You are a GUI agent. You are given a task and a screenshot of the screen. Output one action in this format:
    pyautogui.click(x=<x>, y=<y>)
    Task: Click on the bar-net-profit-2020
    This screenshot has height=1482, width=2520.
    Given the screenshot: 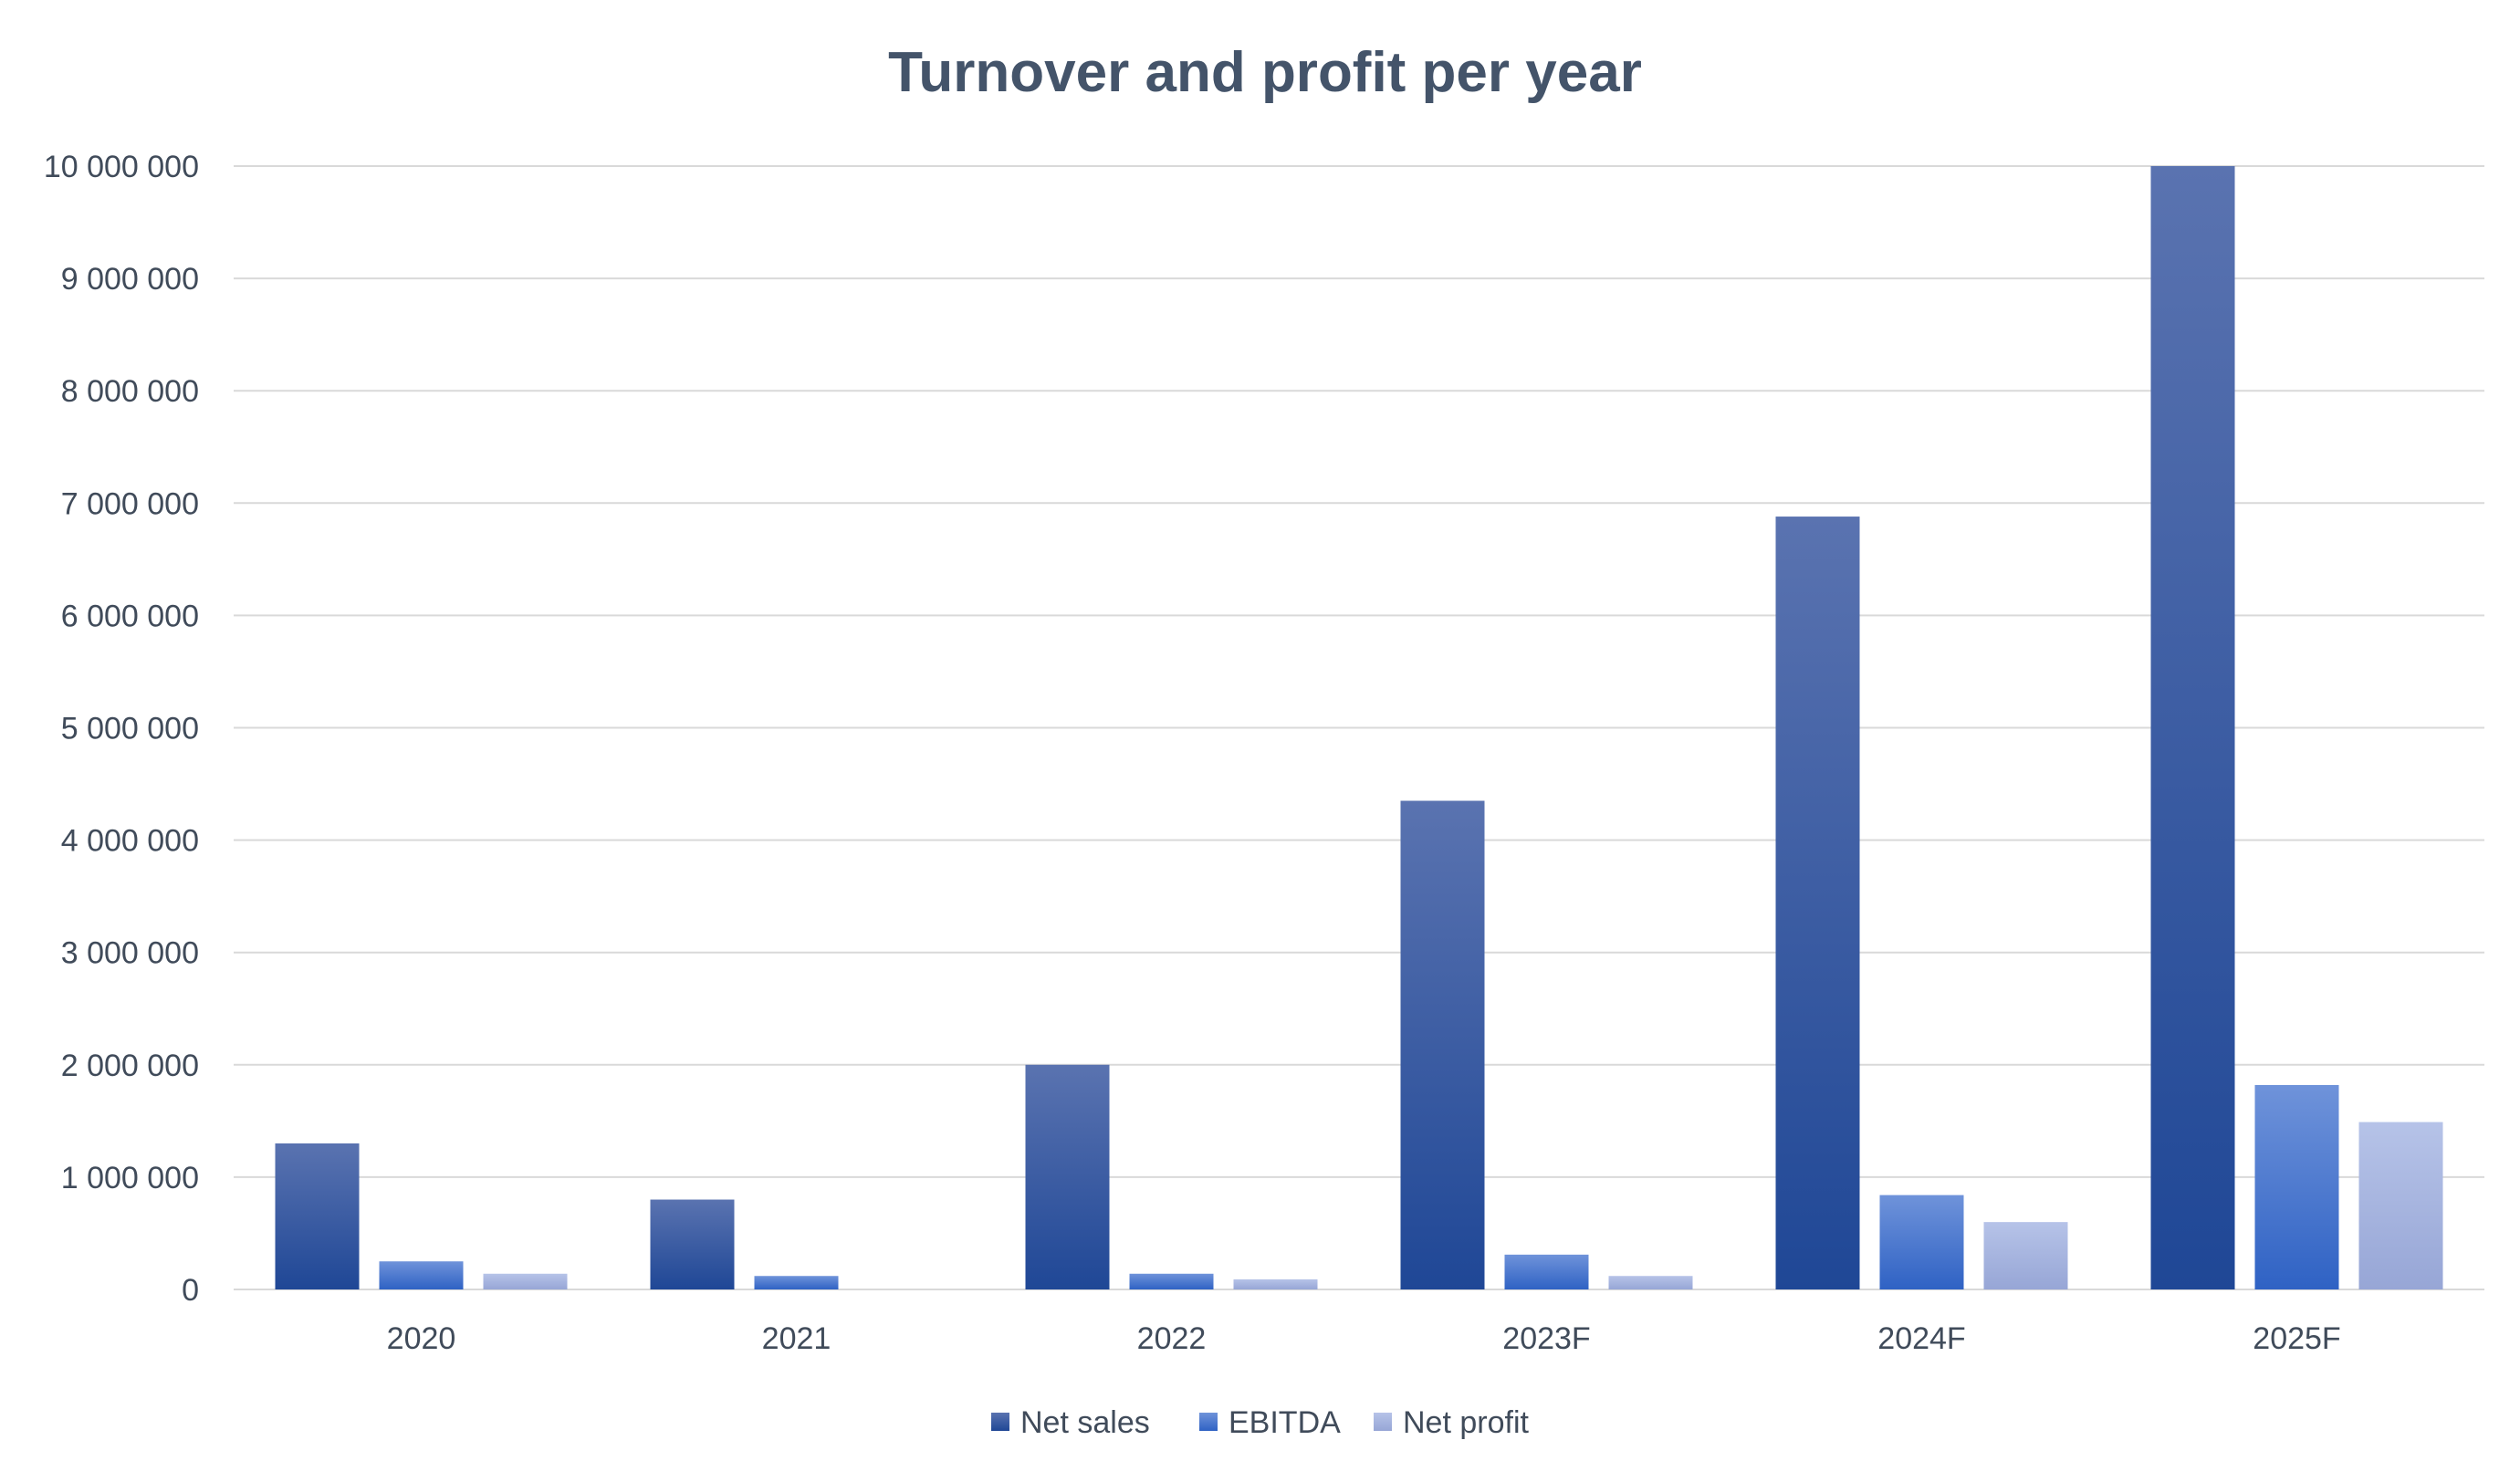 What is the action you would take?
    pyautogui.click(x=525, y=1281)
    